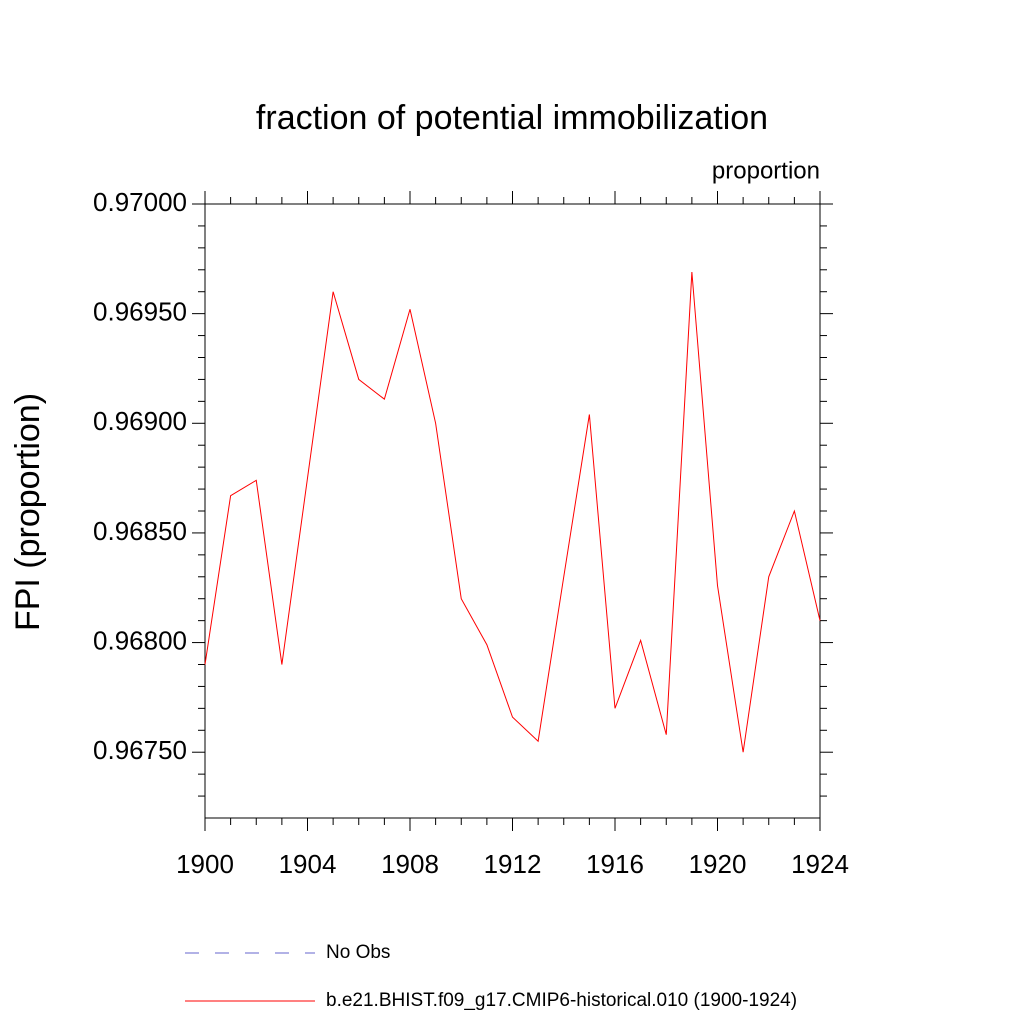 This screenshot has width=1024, height=1024. Describe the element at coordinates (410, 864) in the screenshot. I see `x-tick-label: 1908` at that location.